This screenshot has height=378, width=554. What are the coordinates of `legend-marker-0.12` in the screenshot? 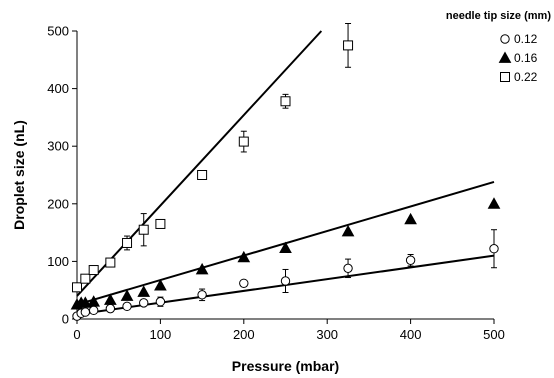 It's located at (505, 39).